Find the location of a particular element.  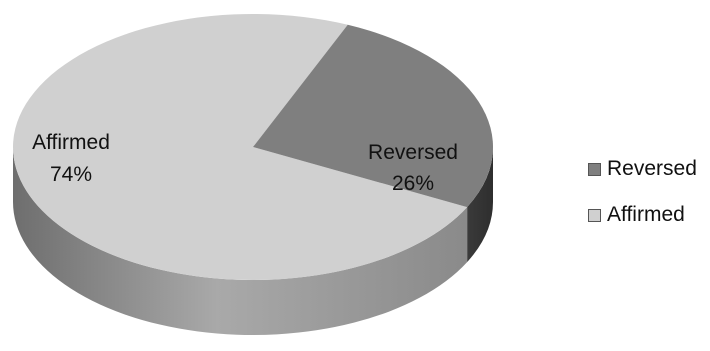

legend-label-reversed: Reversed is located at coordinates (652, 168).